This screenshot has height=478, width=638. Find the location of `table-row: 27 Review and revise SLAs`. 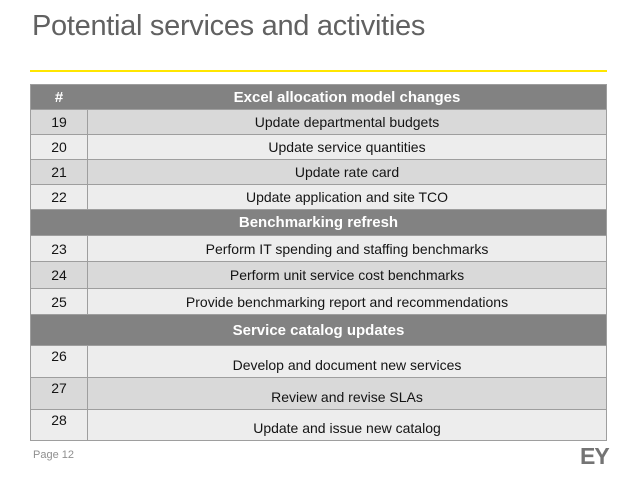

table-row: 27 Review and revise SLAs is located at coordinates (318, 393).